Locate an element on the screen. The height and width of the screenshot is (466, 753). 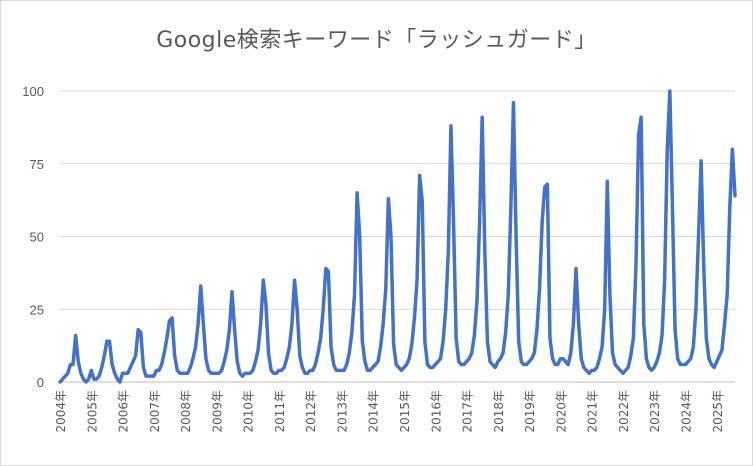
x-tick-label: 2008年 is located at coordinates (186, 411).